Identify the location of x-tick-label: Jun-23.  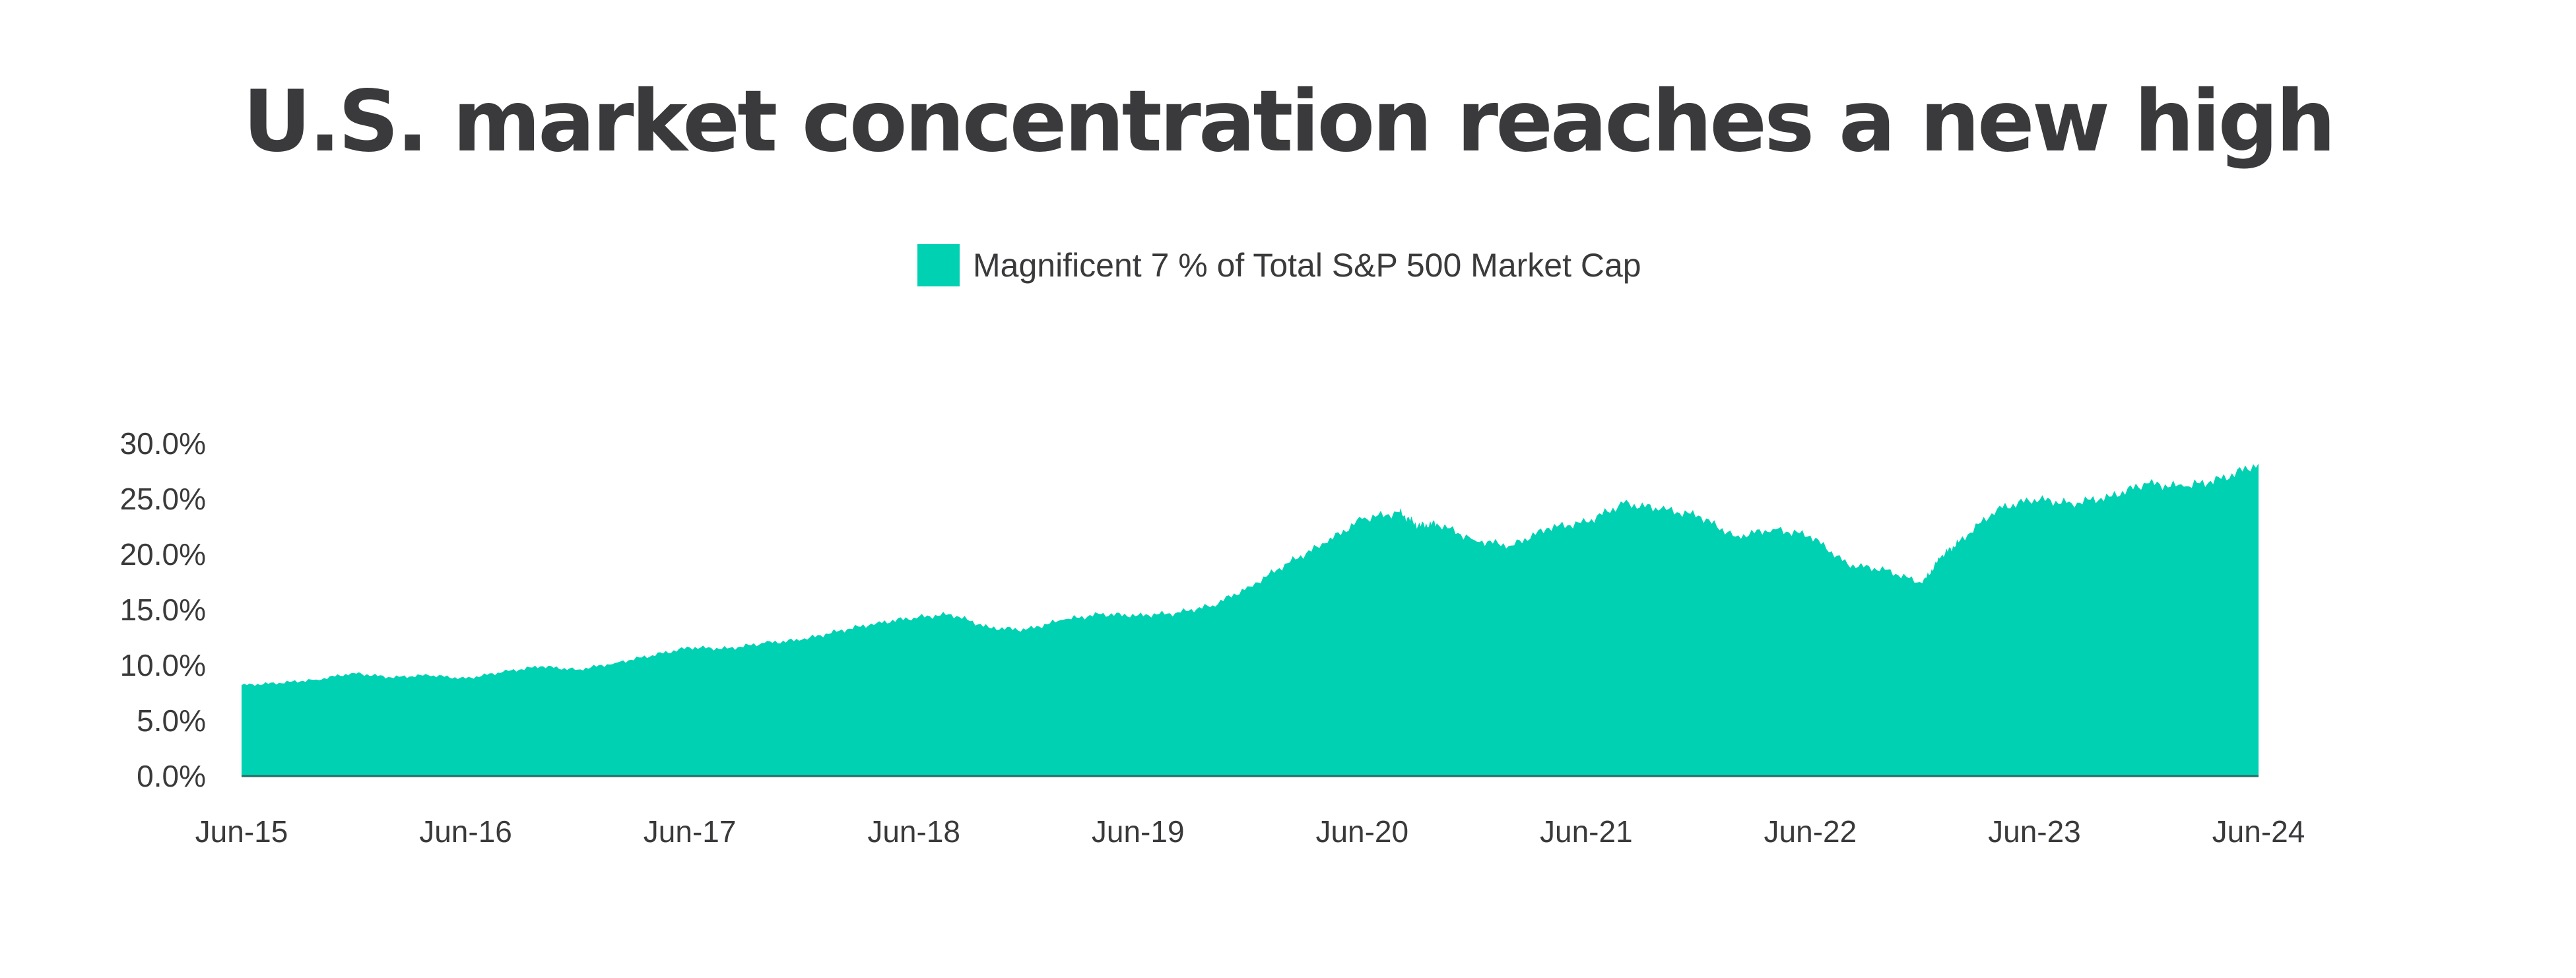
(2034, 831).